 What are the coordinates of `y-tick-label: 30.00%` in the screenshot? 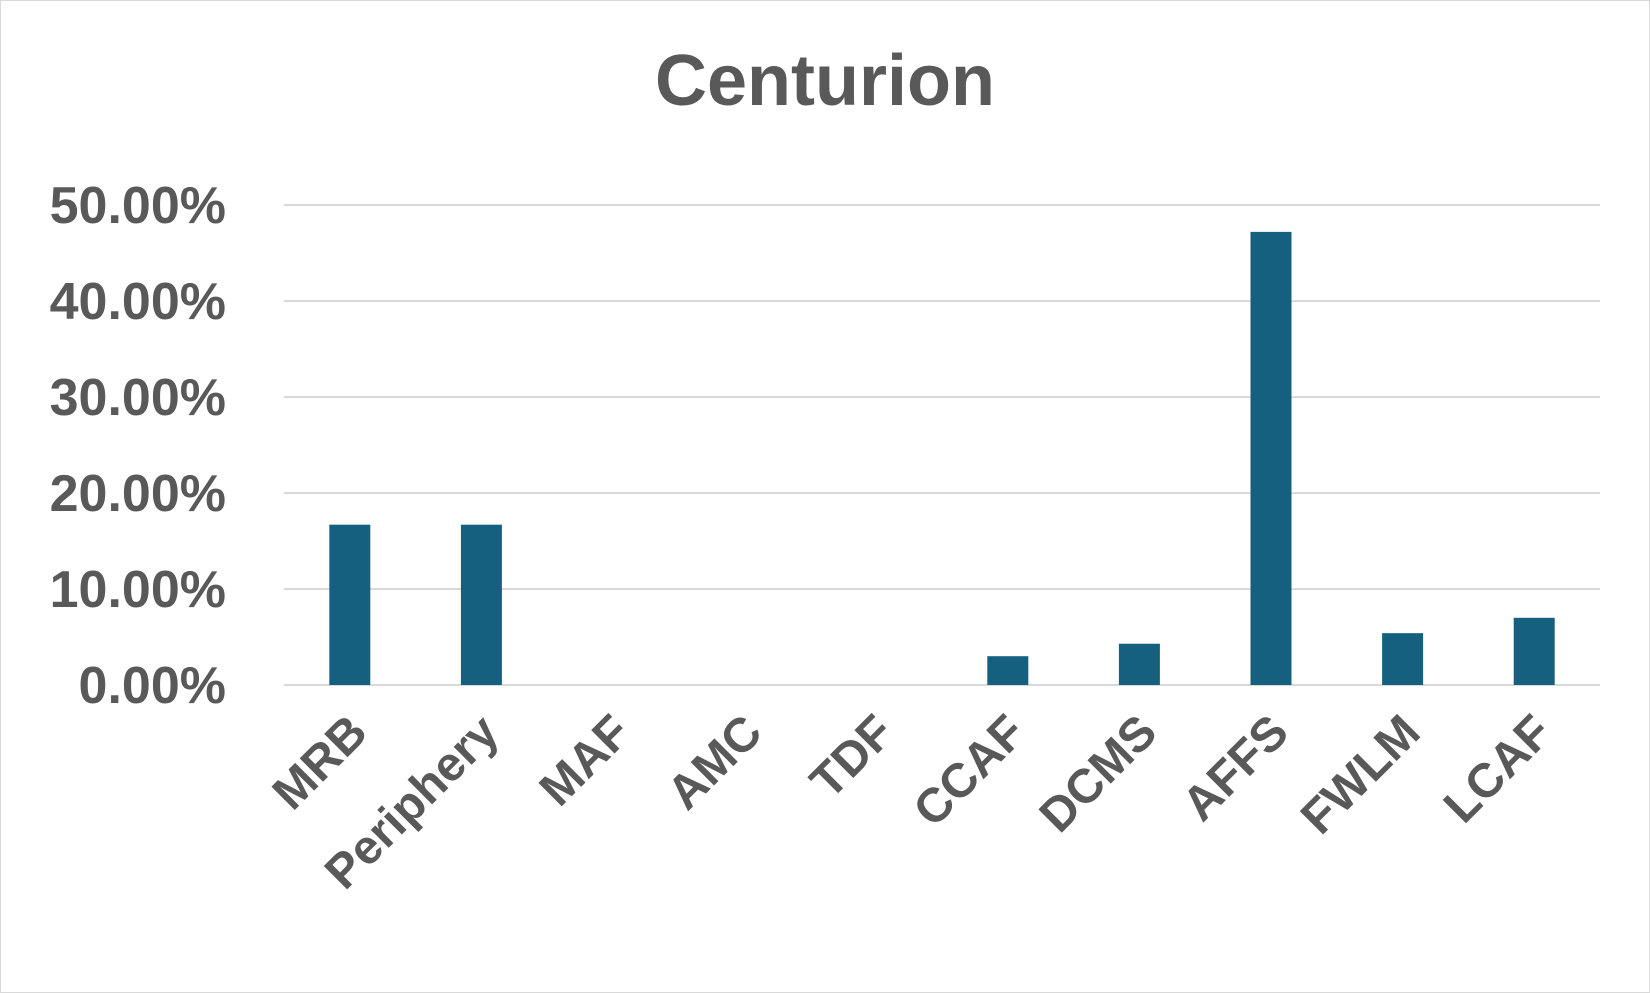 It's located at (138, 398).